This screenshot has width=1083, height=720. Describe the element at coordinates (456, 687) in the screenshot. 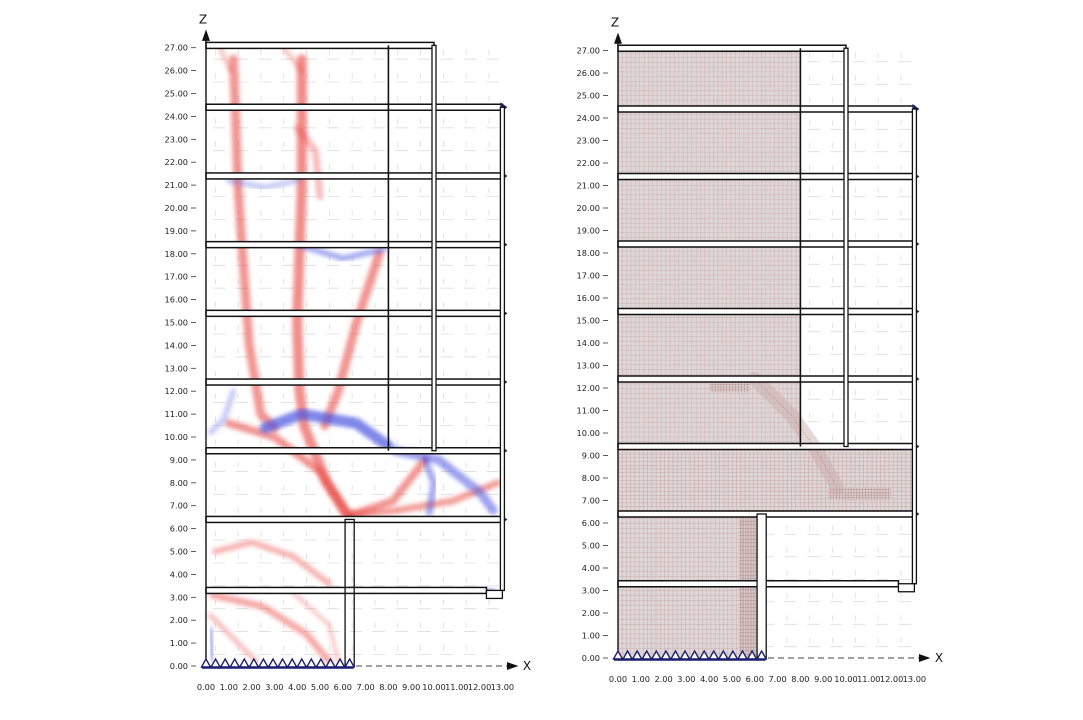

I see `x-tick-label: 11.00` at that location.